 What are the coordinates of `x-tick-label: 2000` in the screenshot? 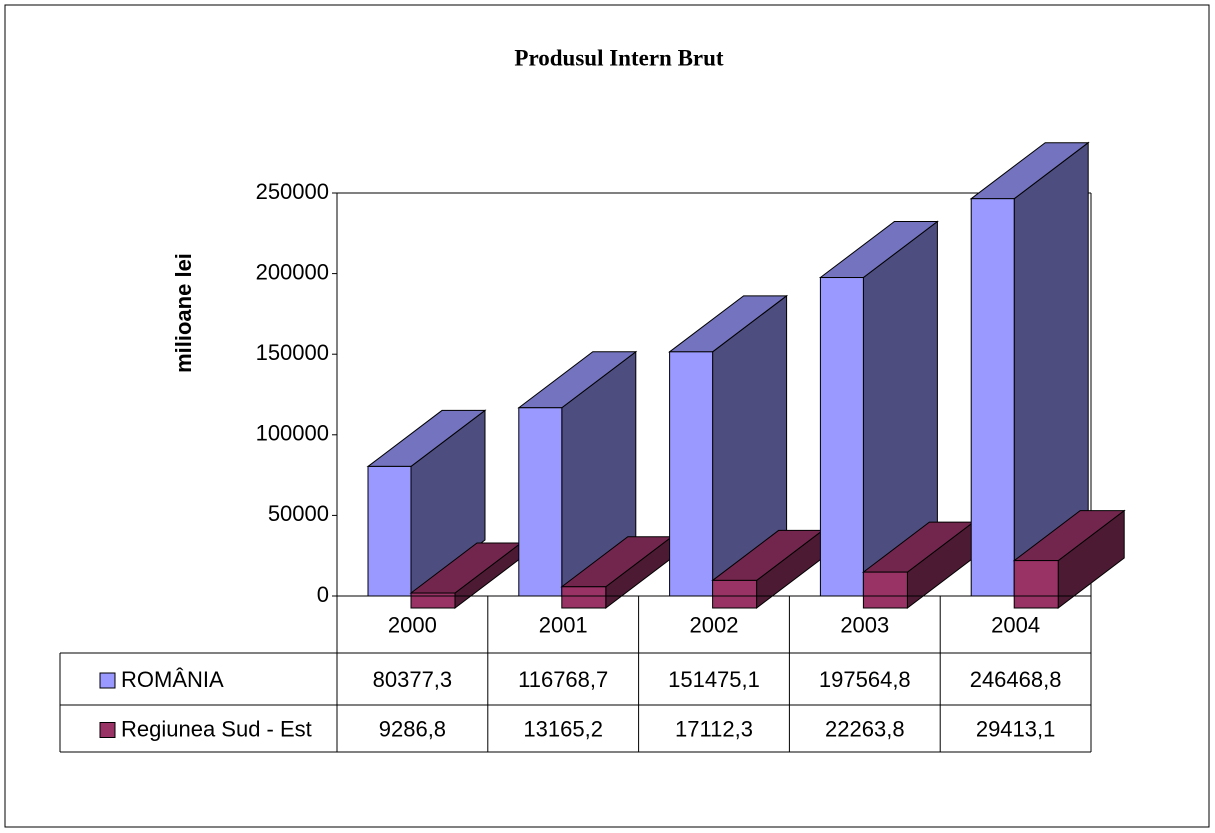 It's located at (412, 624).